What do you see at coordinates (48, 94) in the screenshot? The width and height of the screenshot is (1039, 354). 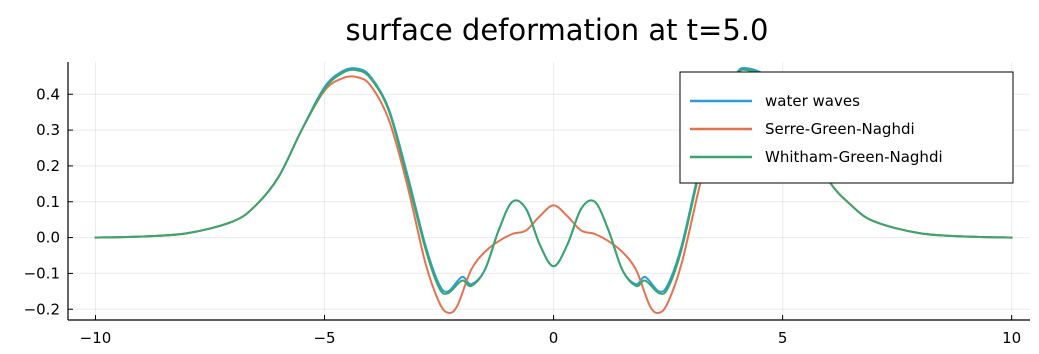 I see `y-tick-label: 0.4` at bounding box center [48, 94].